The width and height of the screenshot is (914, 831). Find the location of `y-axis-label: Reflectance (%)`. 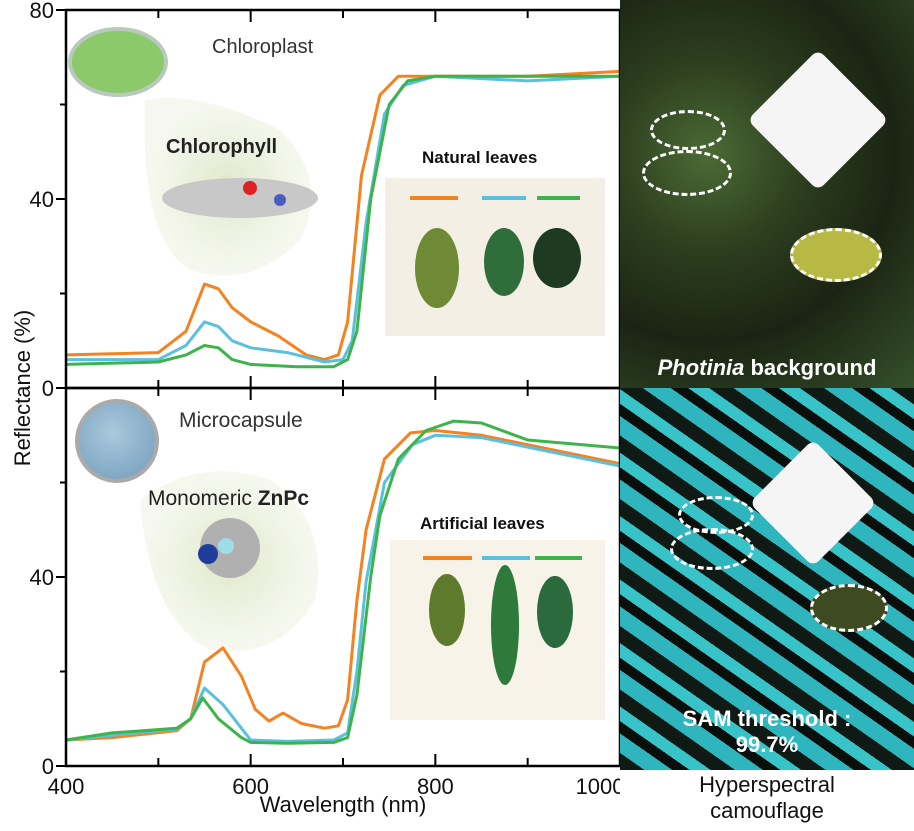

y-axis-label: Reflectance (%) is located at coordinates (22, 388).